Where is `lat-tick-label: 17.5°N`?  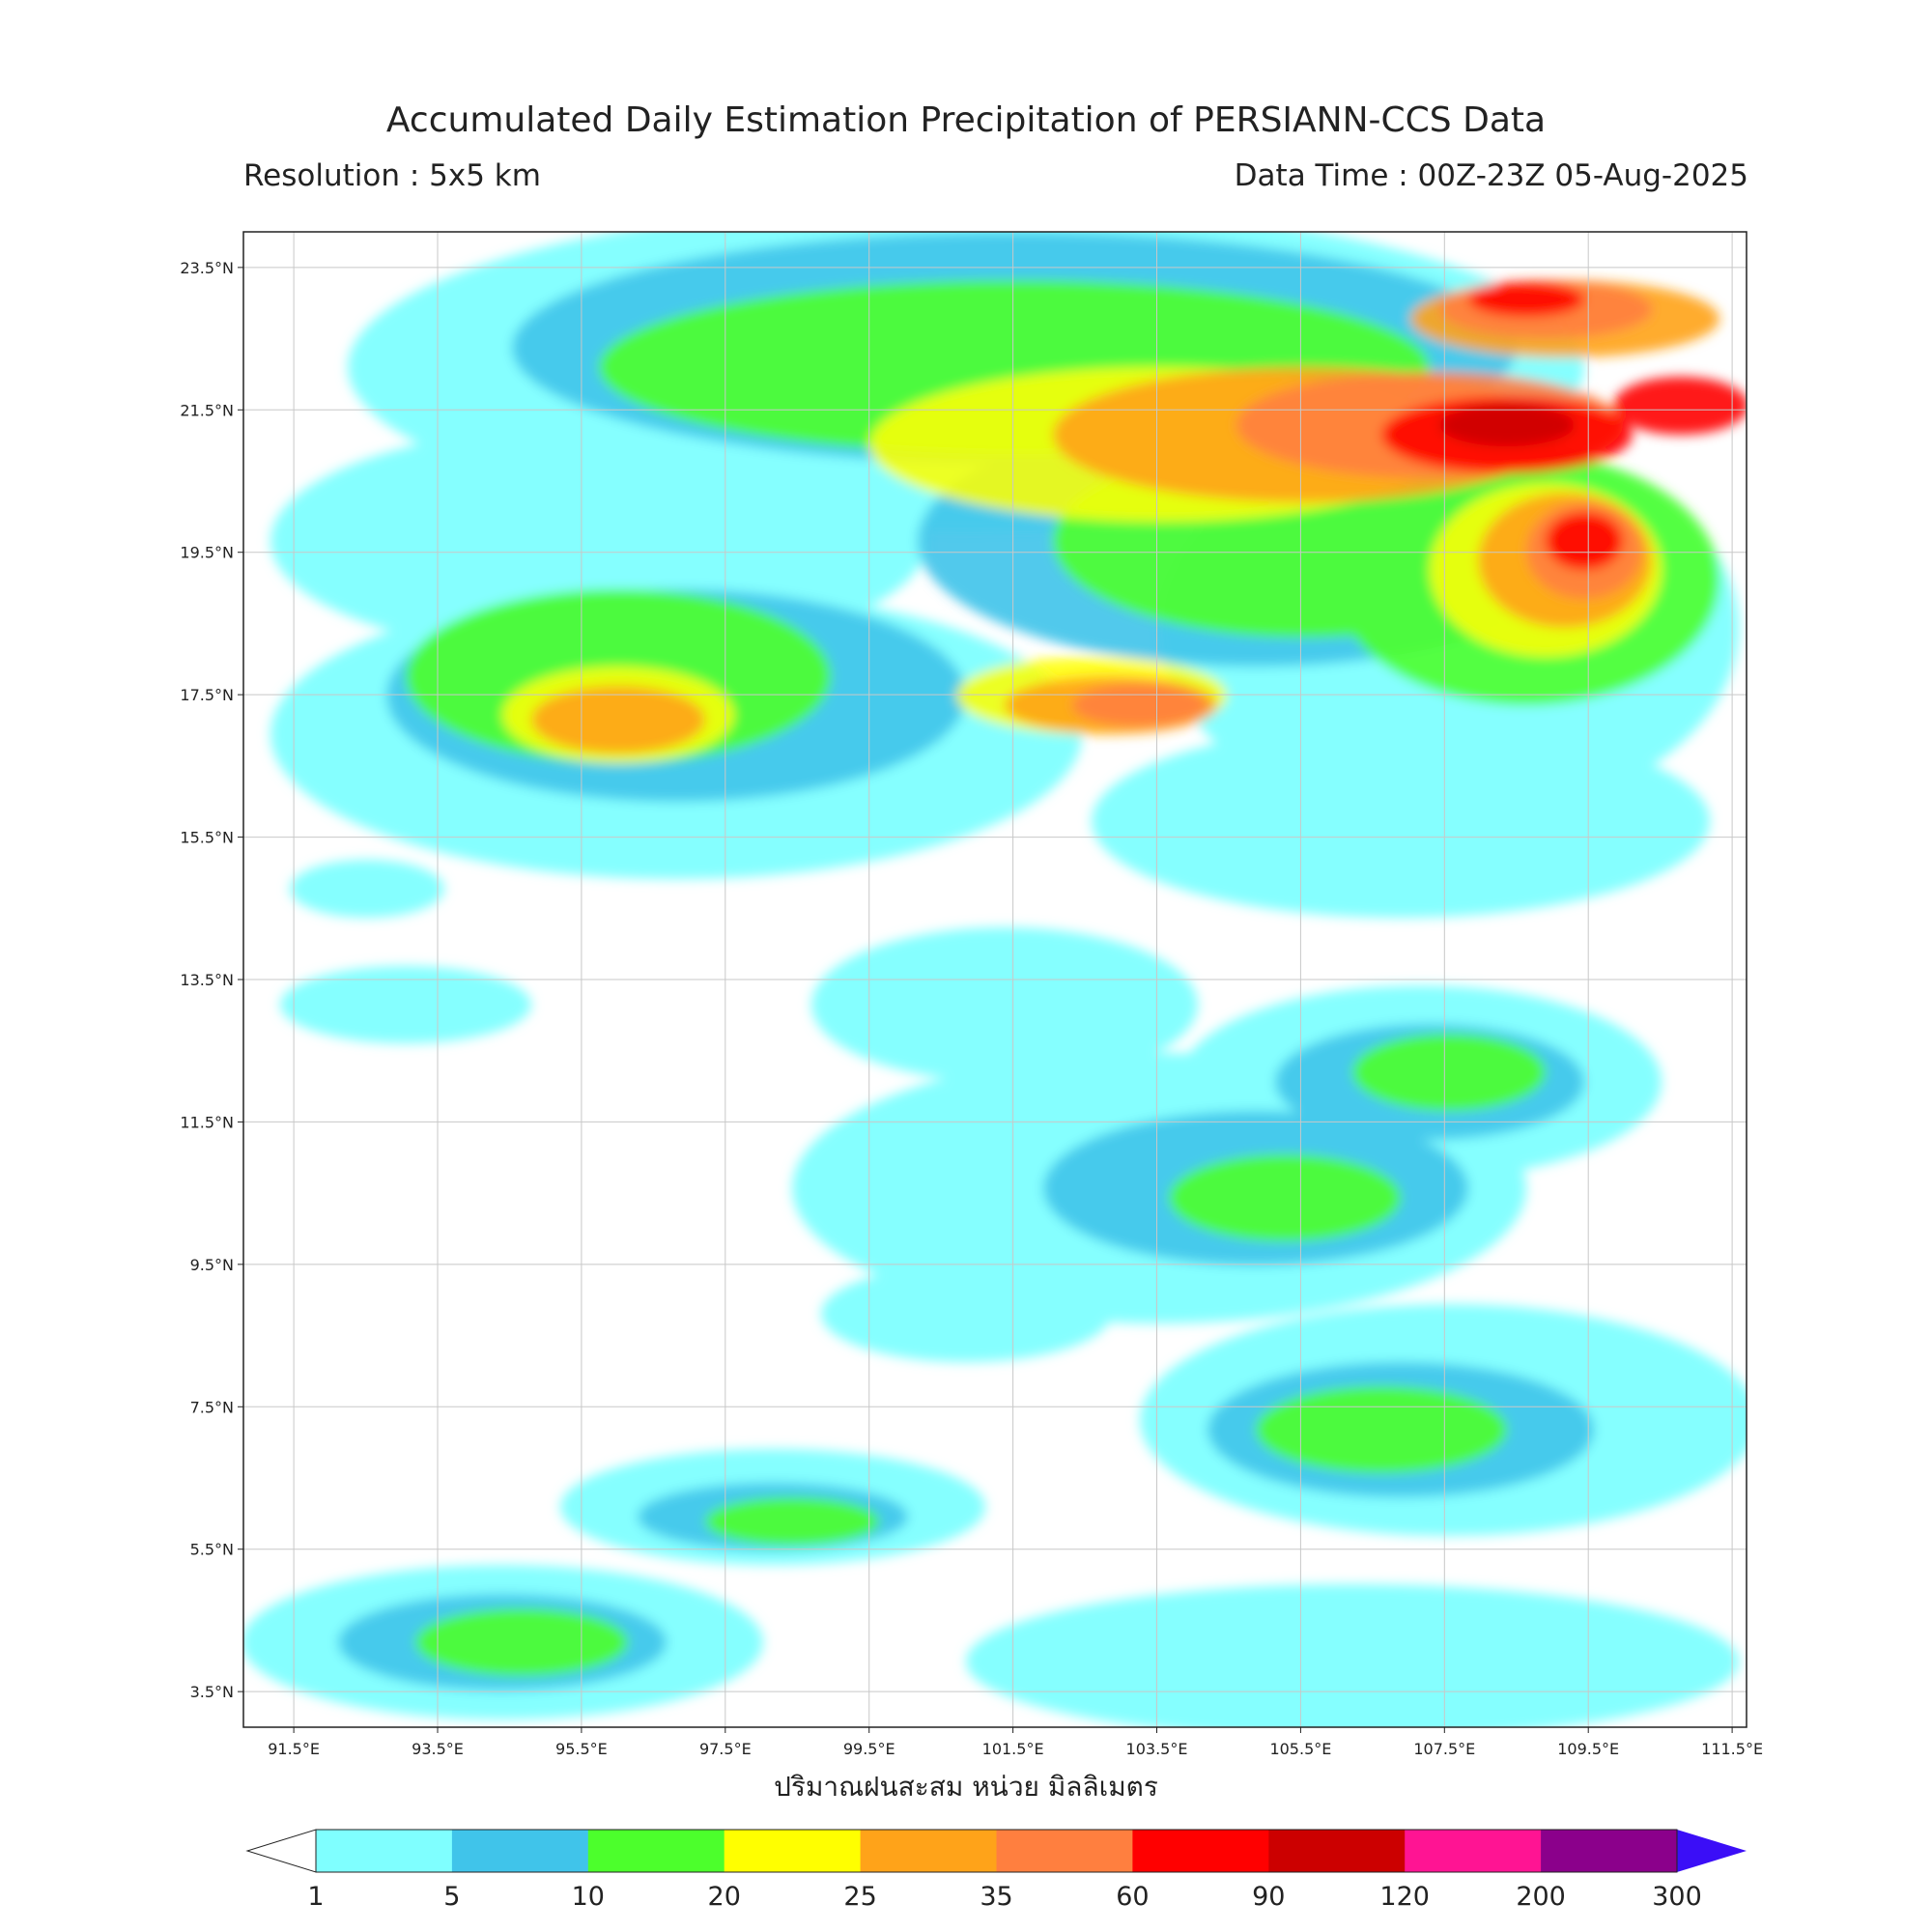
lat-tick-label: 17.5°N is located at coordinates (207, 695).